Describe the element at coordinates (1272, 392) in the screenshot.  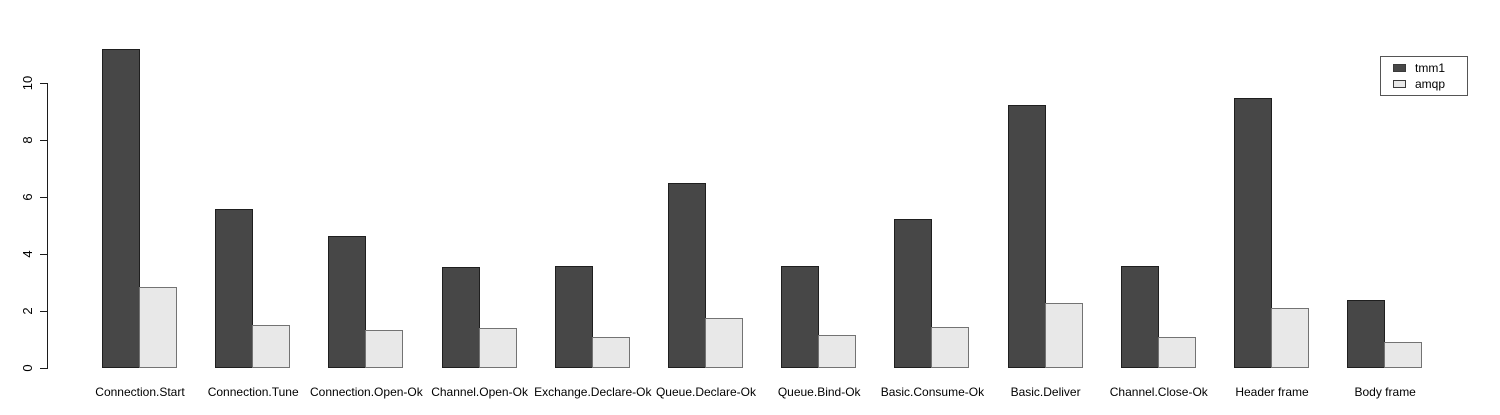
I see `category-label: Header frame` at that location.